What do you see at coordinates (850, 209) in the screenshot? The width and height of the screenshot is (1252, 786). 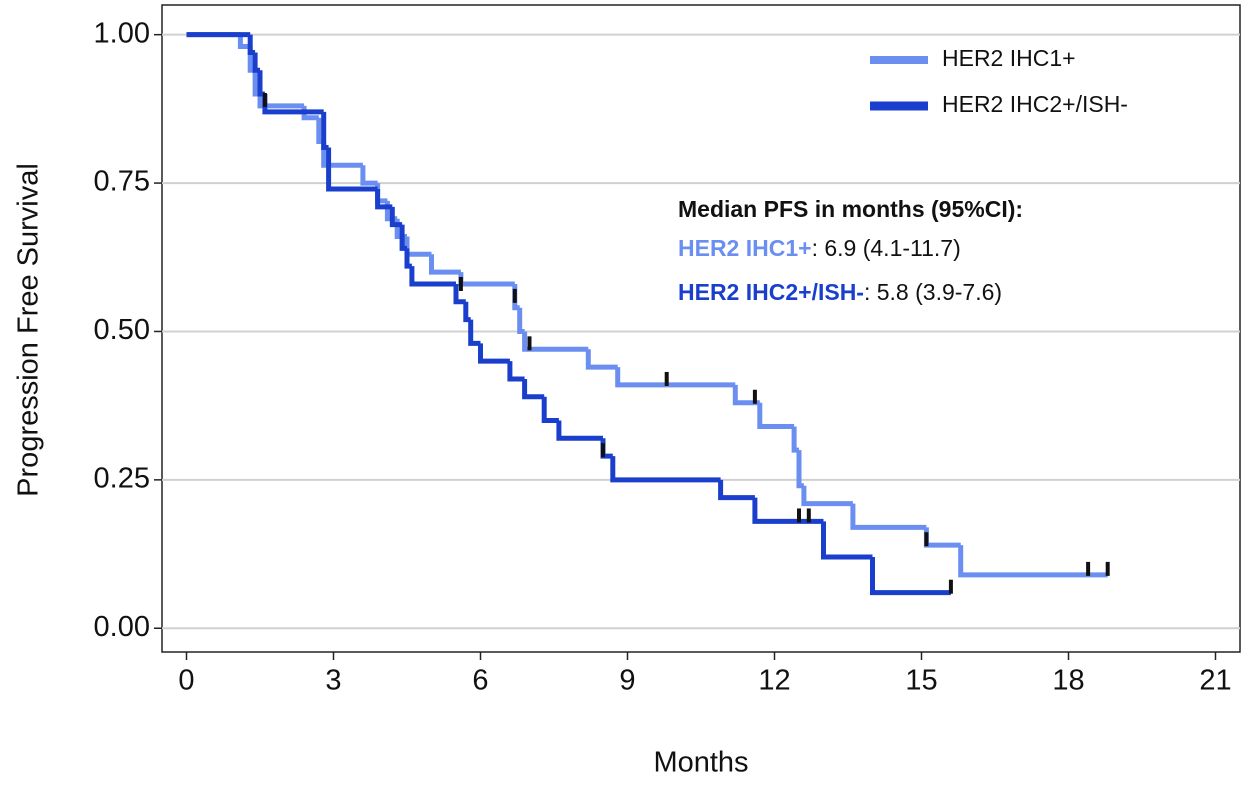 I see `annotation-heading: Median PFS in months (95%CI):` at bounding box center [850, 209].